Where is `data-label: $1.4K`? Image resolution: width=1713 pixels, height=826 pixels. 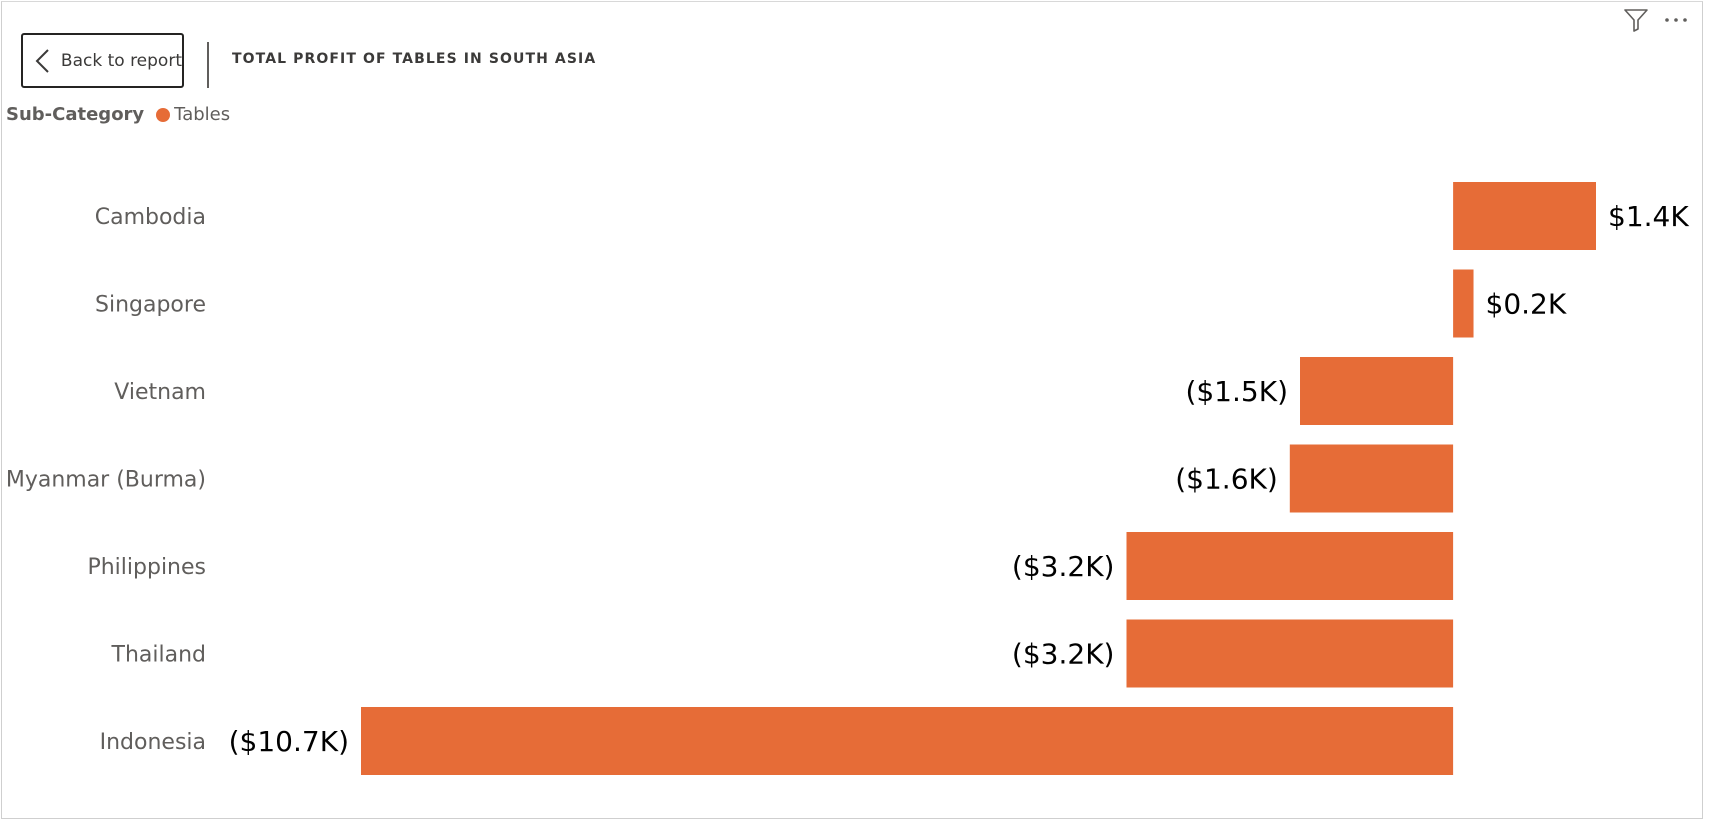 data-label: $1.4K is located at coordinates (1648, 216).